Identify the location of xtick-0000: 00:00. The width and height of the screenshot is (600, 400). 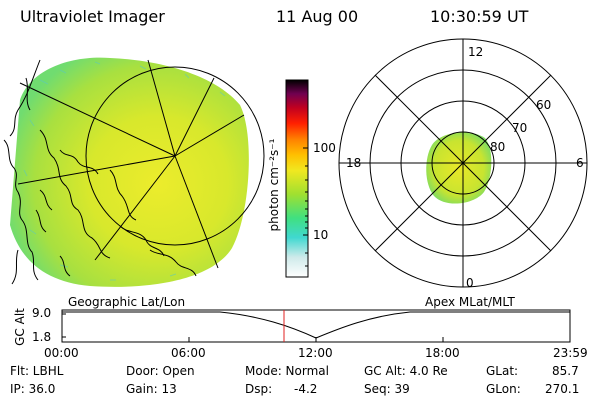
(61, 353).